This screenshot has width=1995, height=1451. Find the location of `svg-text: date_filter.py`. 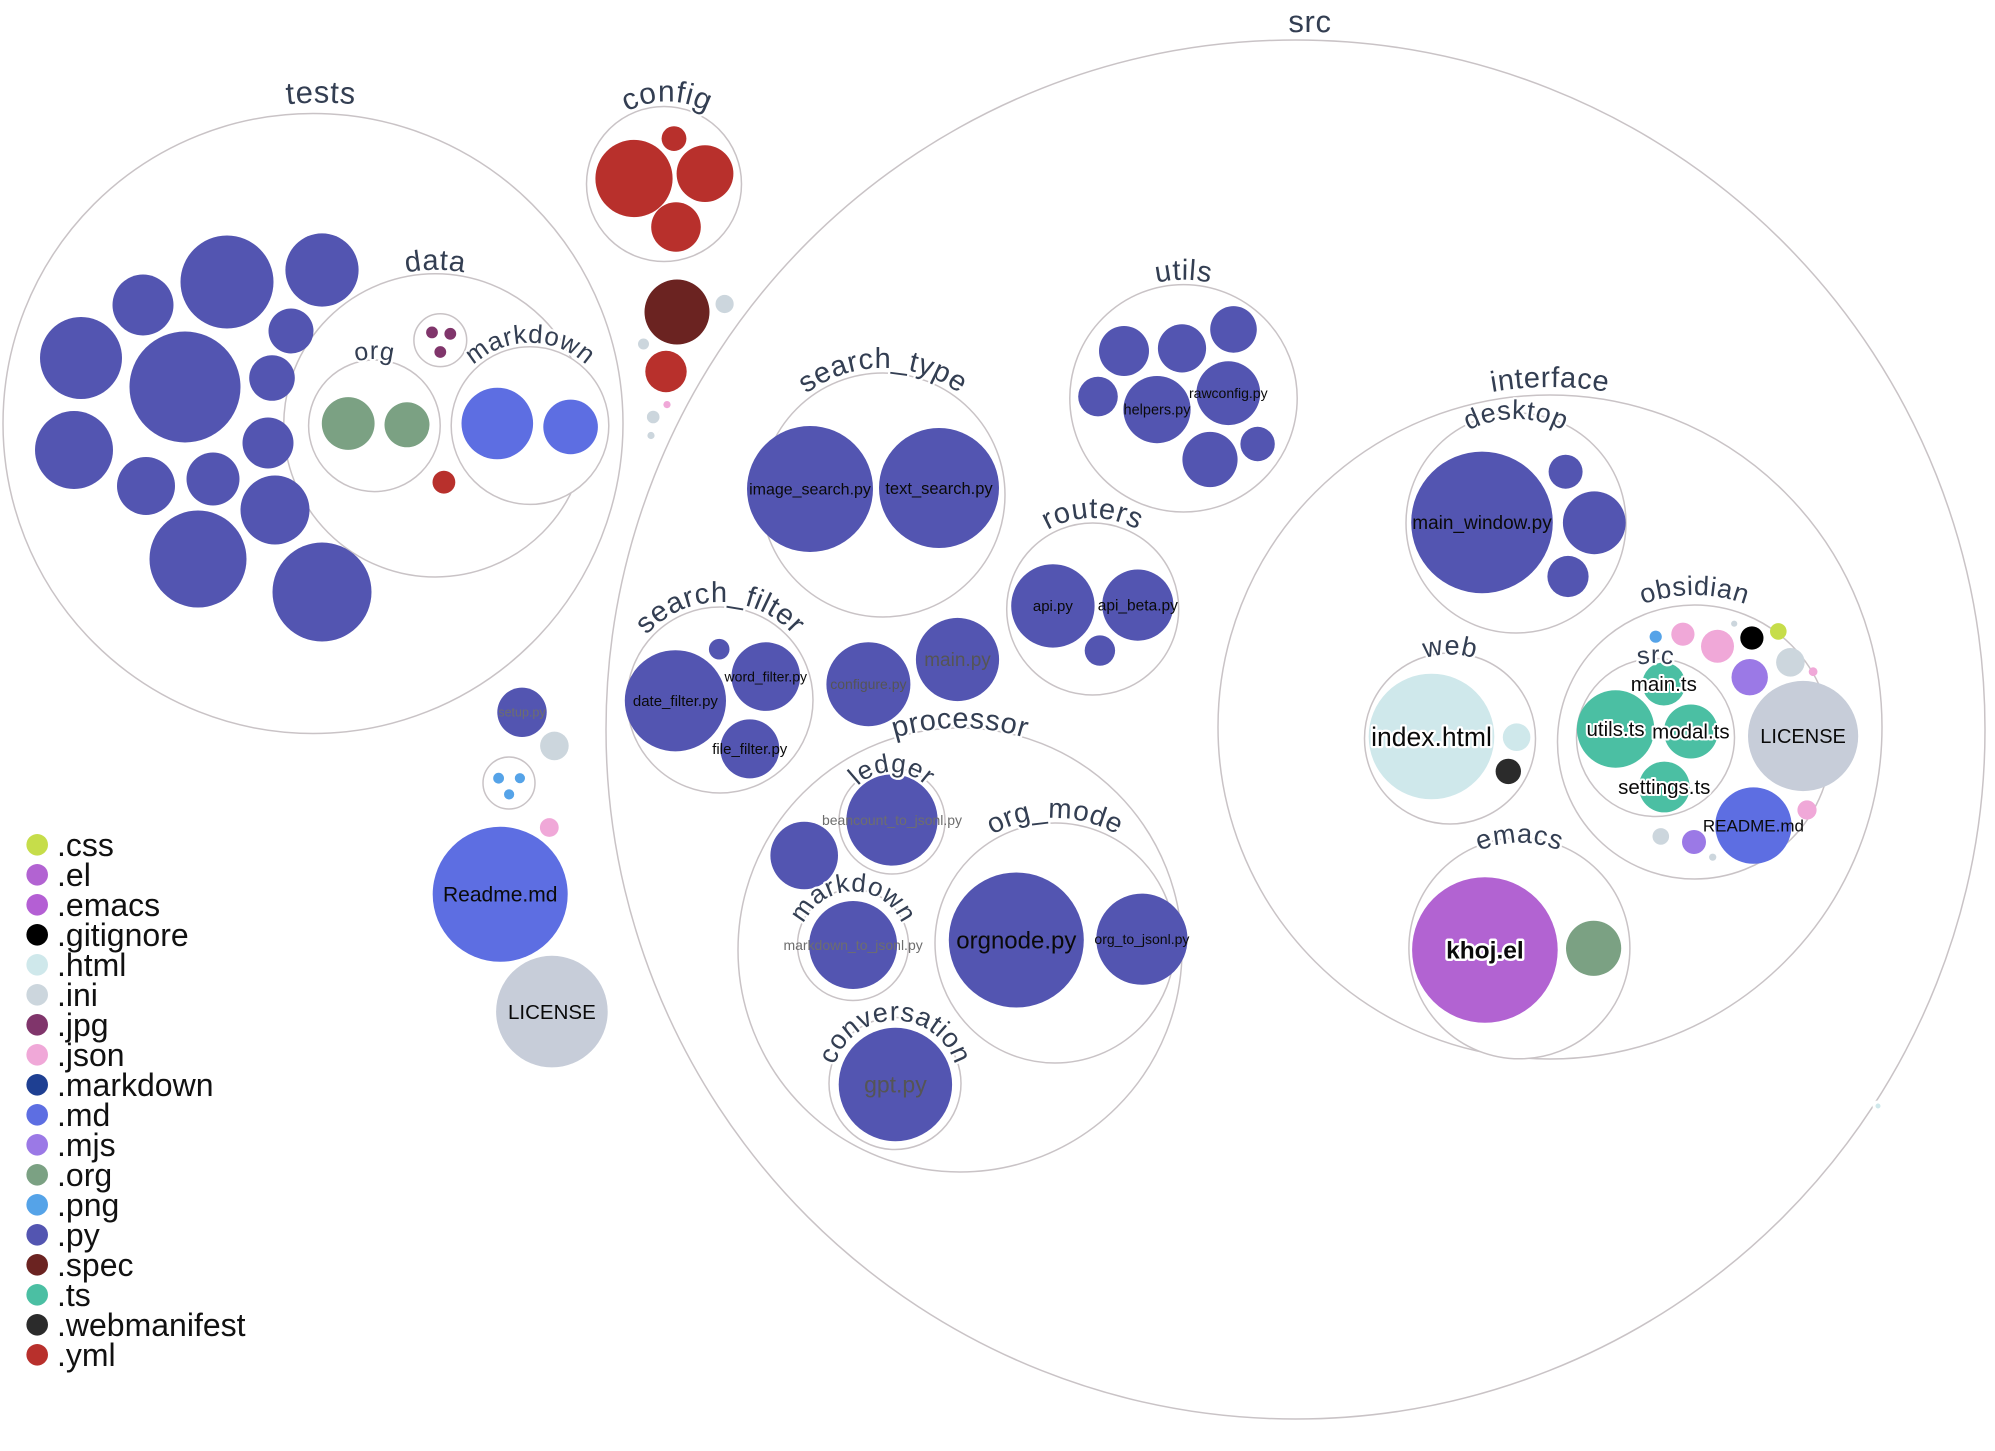

svg-text: date_filter.py is located at coordinates (676, 701).